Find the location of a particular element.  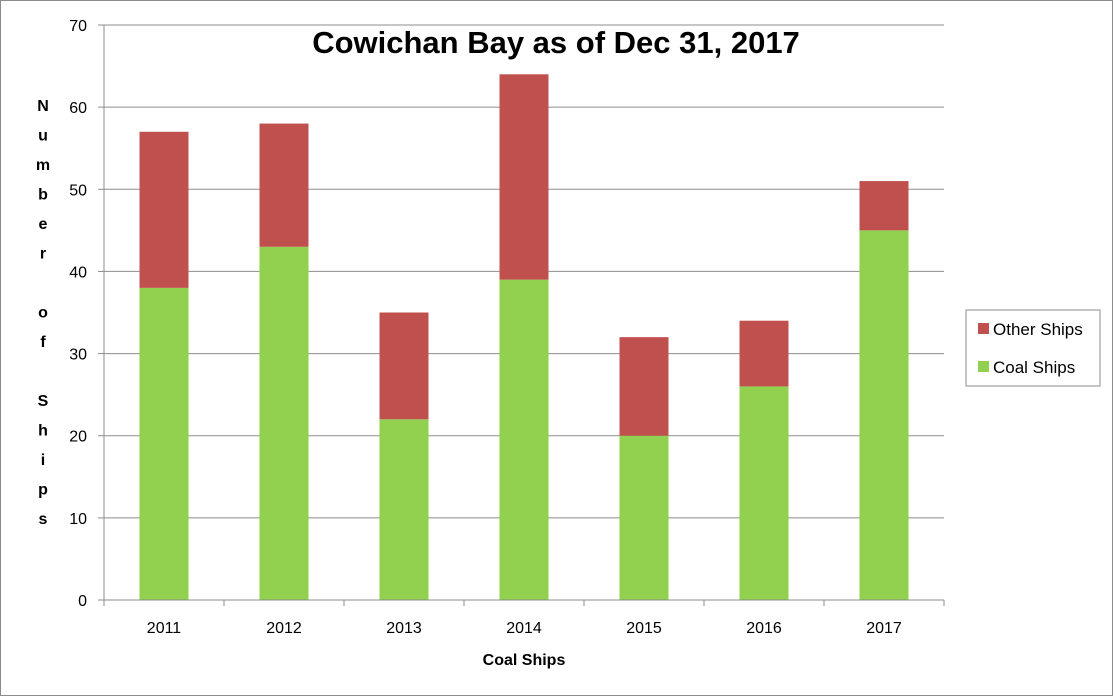

y-axis-title-letter: s is located at coordinates (43, 519).